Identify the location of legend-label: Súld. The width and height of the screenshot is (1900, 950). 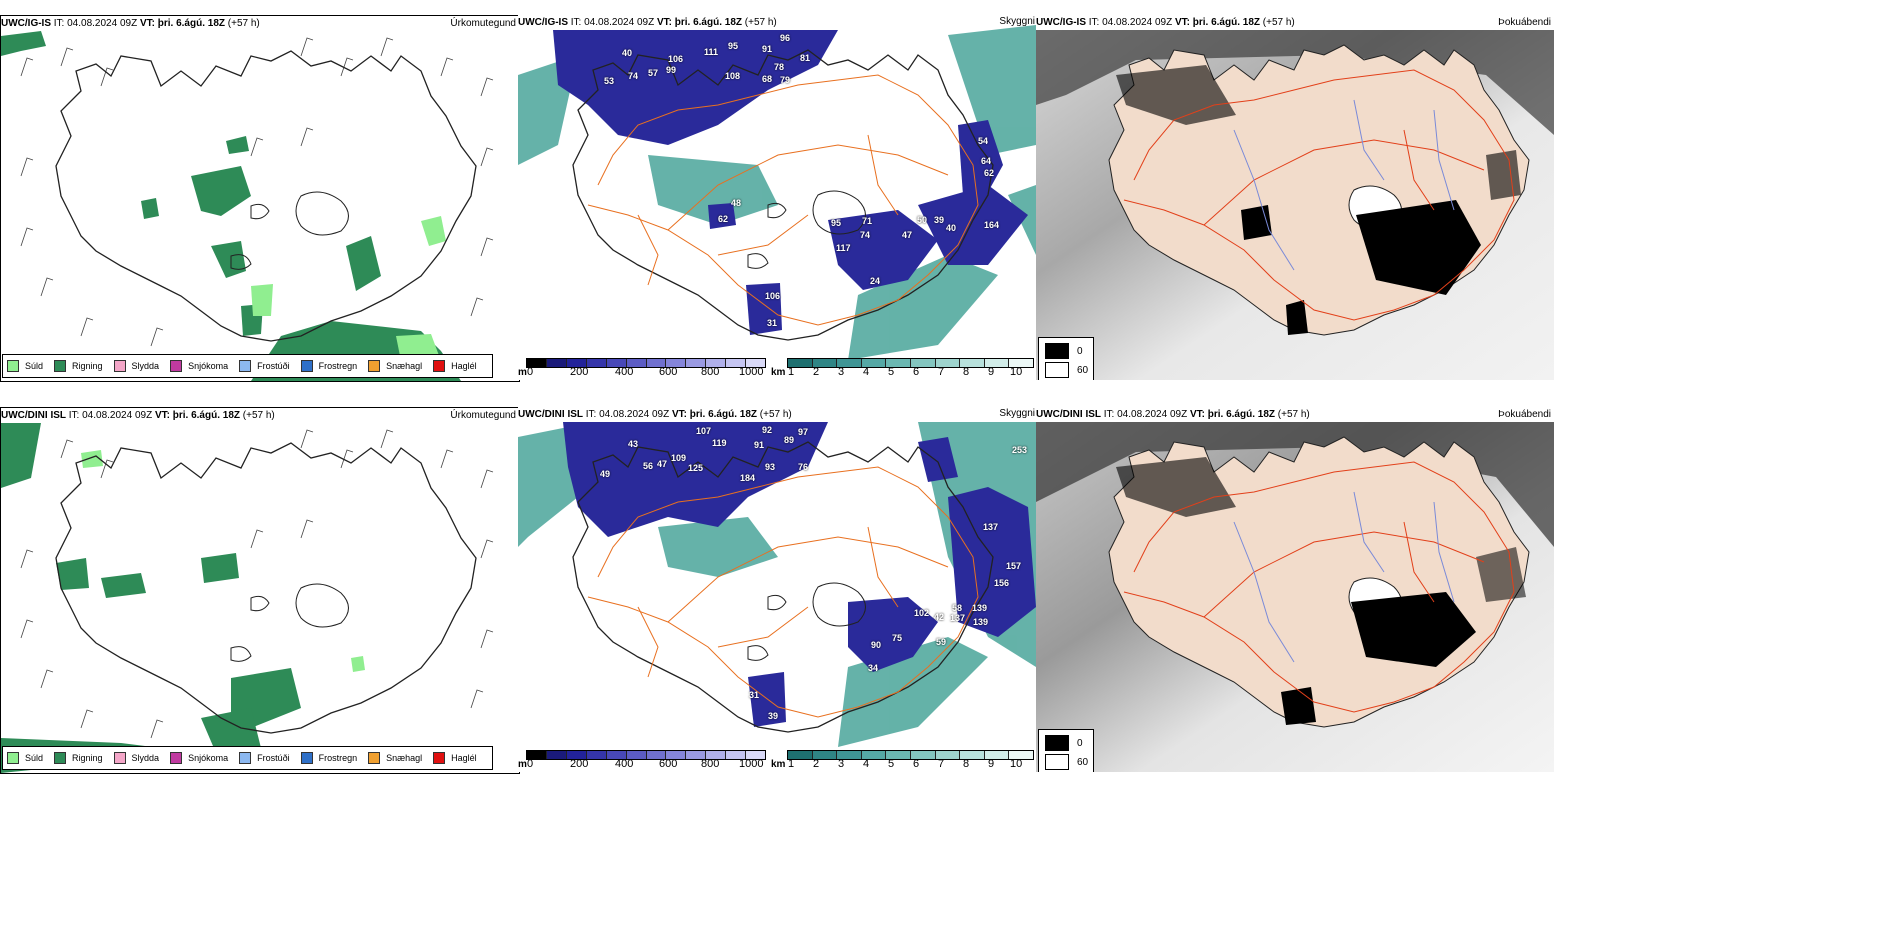
(34, 366).